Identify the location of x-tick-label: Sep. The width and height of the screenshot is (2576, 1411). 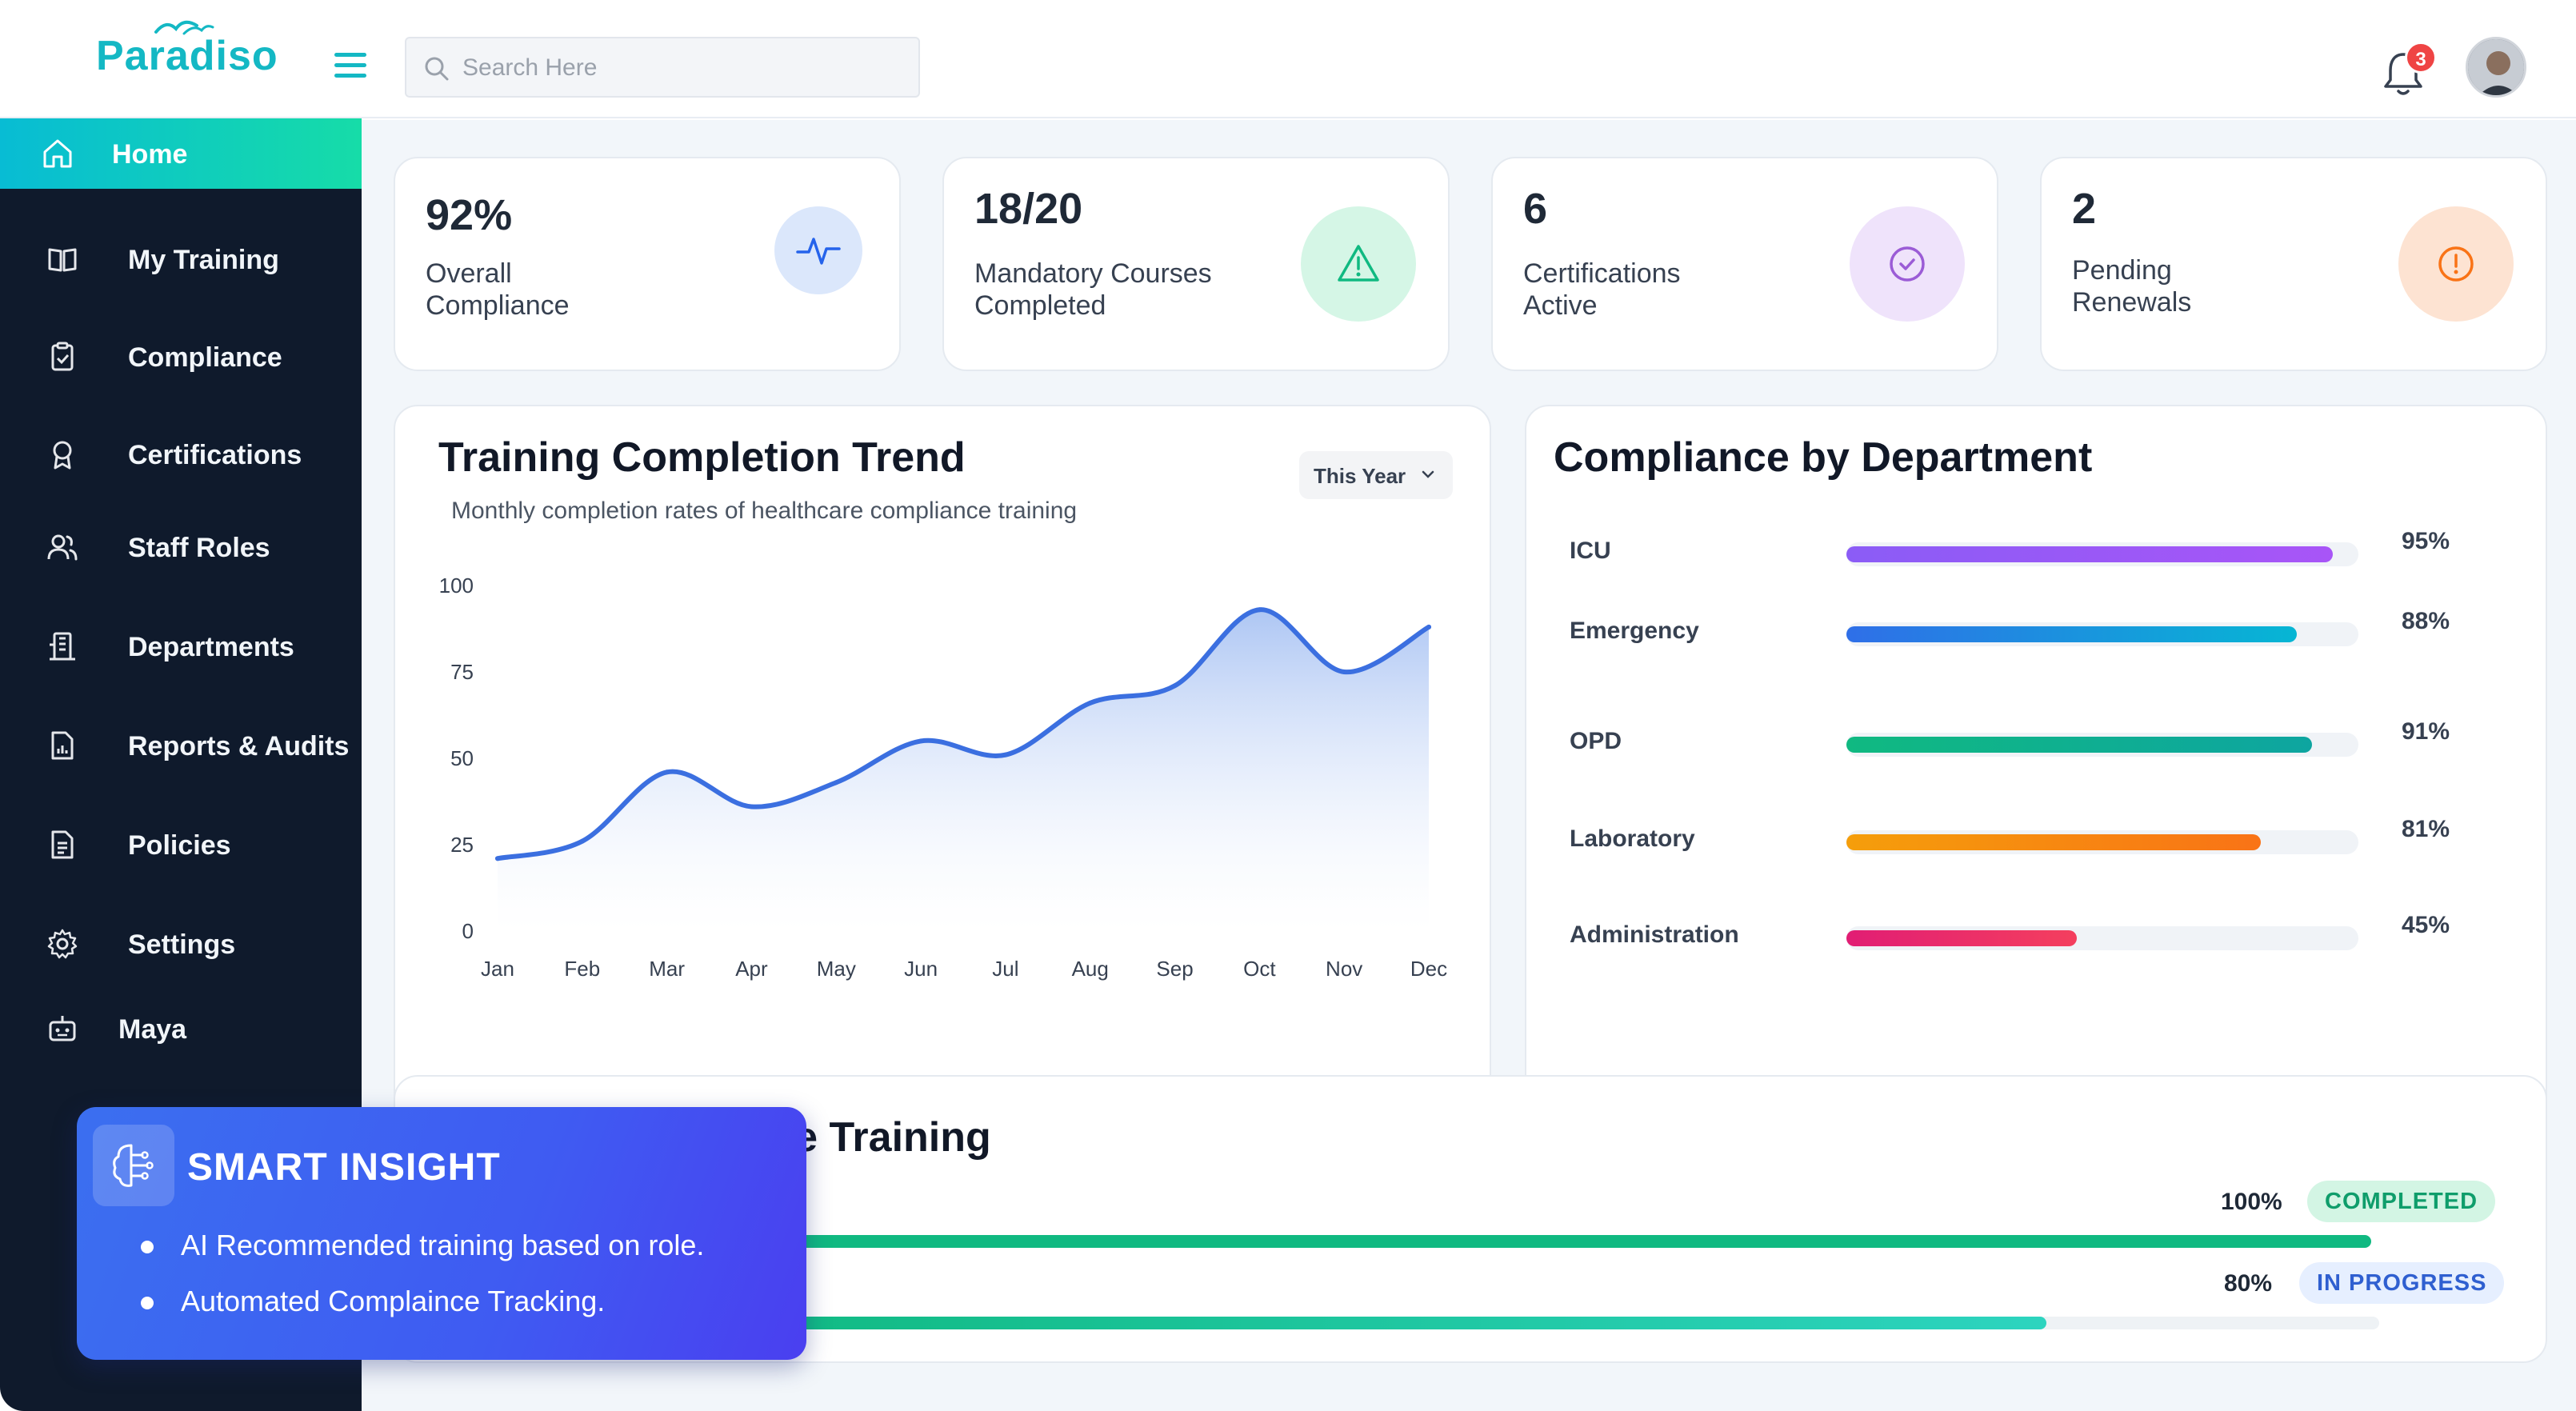
(1174, 969).